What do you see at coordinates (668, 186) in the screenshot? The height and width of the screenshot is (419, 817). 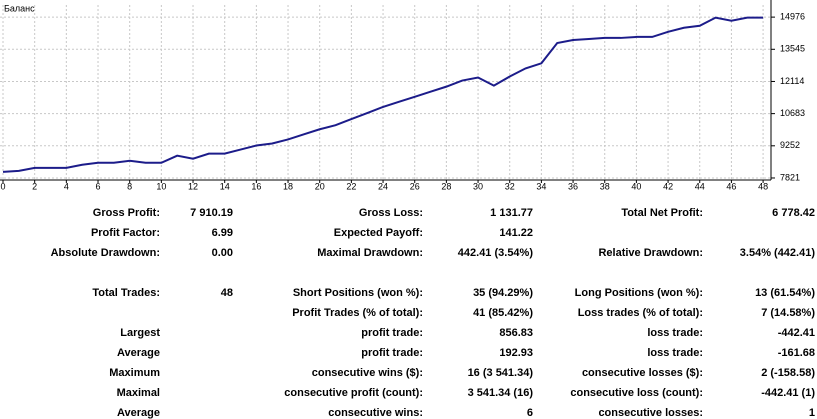 I see `x-tick-label: 42` at bounding box center [668, 186].